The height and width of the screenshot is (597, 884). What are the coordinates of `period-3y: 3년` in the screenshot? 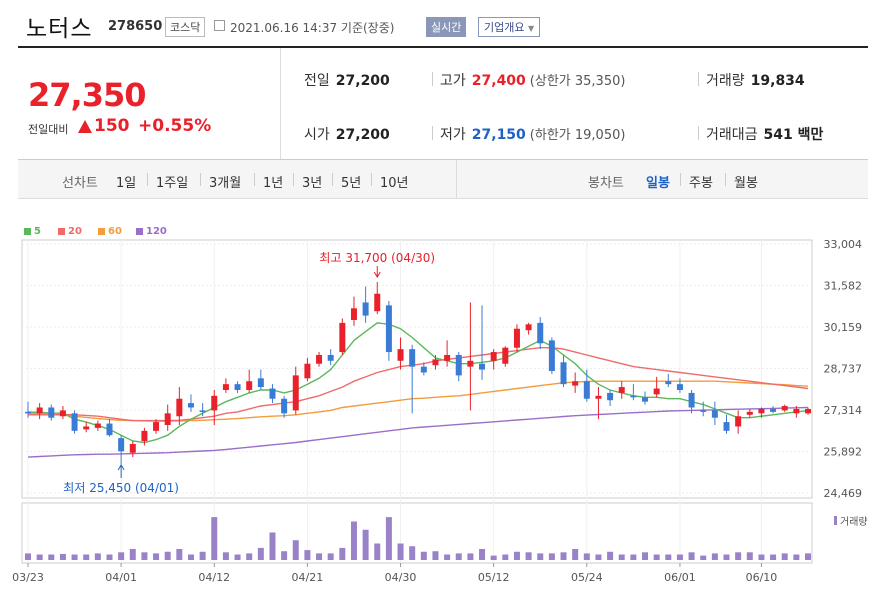 It's located at (312, 183).